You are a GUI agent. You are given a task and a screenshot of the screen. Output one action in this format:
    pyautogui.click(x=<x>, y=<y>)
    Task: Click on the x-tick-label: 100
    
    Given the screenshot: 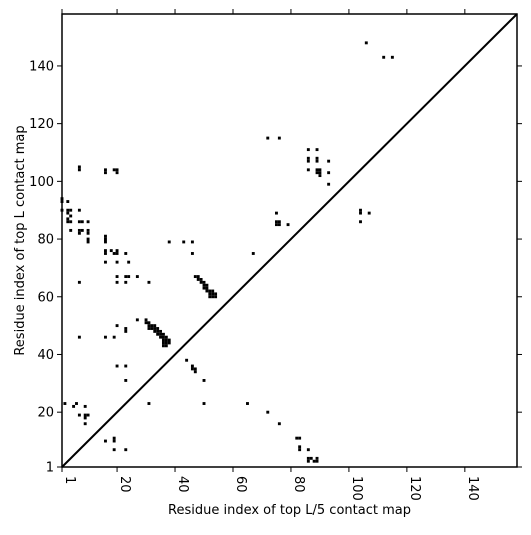 What is the action you would take?
    pyautogui.click(x=356, y=488)
    